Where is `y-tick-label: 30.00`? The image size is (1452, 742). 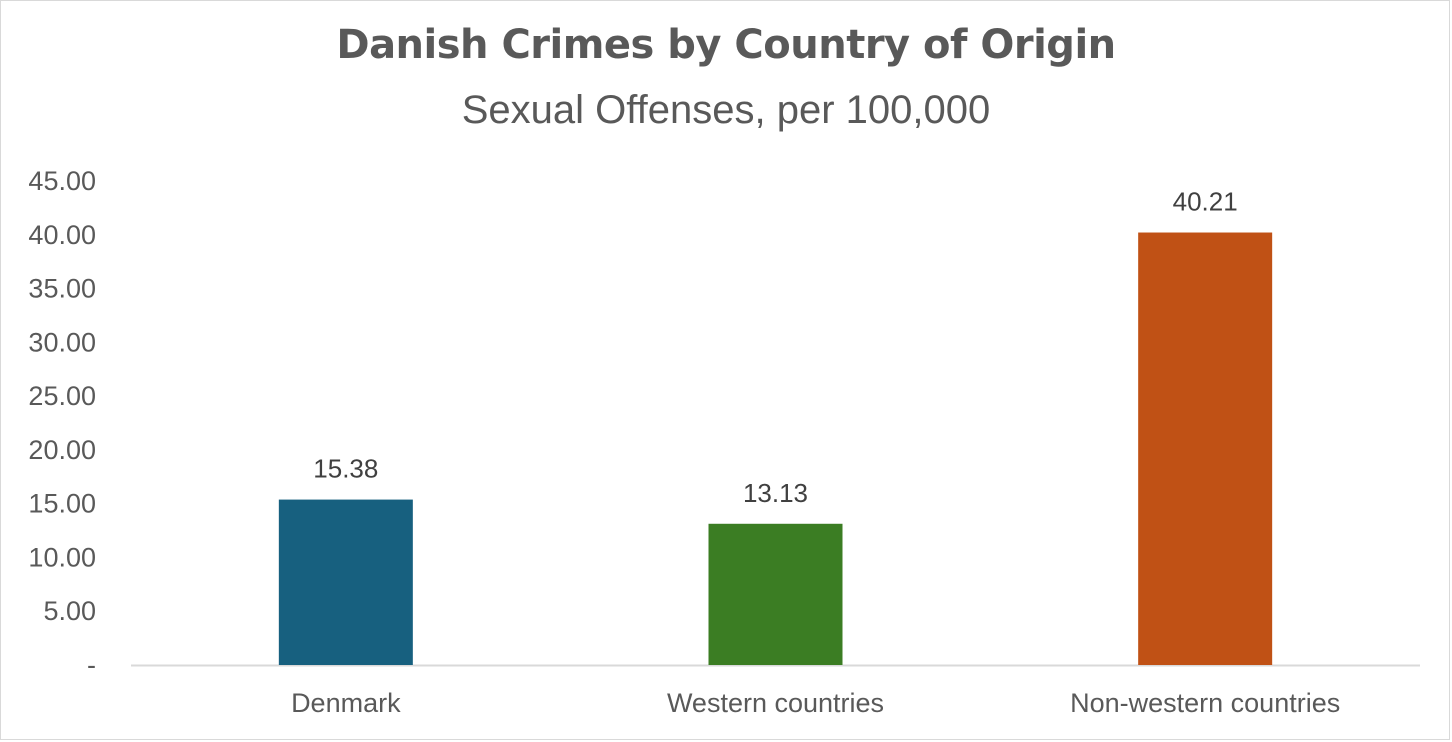
y-tick-label: 30.00 is located at coordinates (62, 342).